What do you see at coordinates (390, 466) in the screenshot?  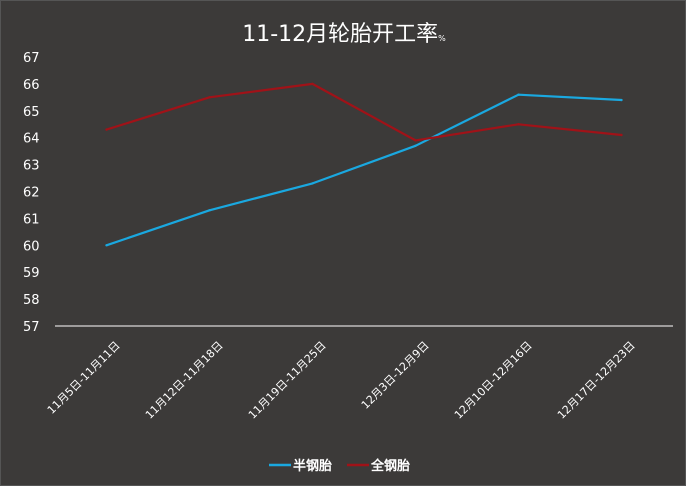 I see `legend-label: 全钢胎` at bounding box center [390, 466].